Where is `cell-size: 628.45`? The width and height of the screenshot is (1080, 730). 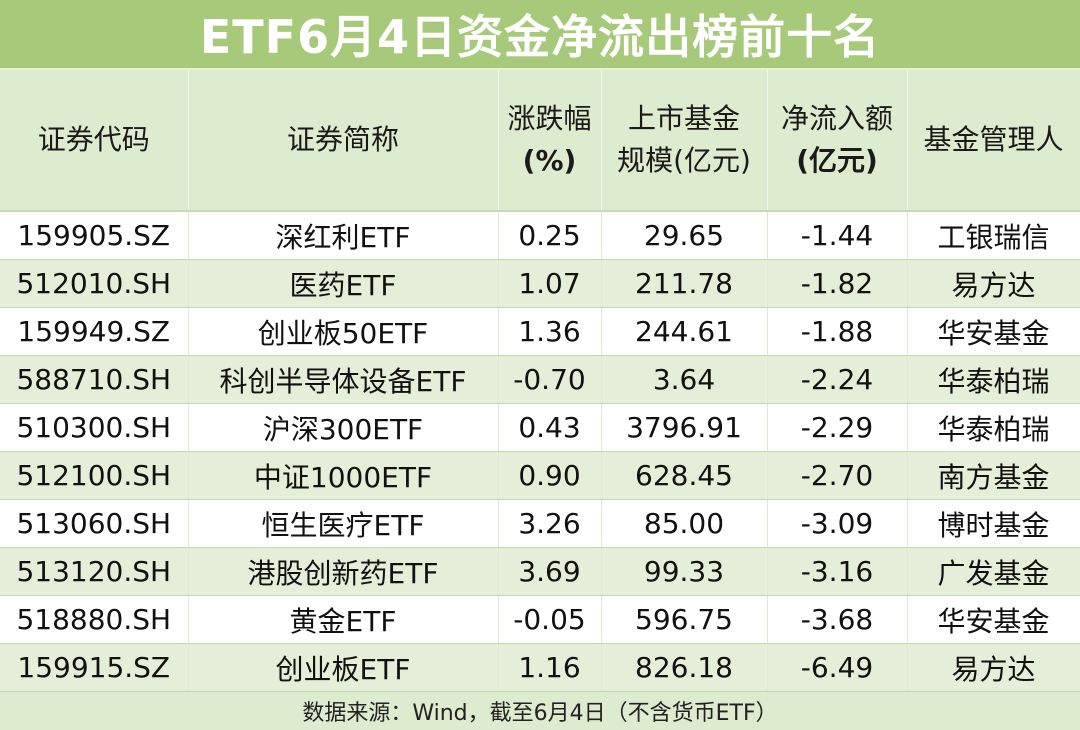
cell-size: 628.45 is located at coordinates (684, 475).